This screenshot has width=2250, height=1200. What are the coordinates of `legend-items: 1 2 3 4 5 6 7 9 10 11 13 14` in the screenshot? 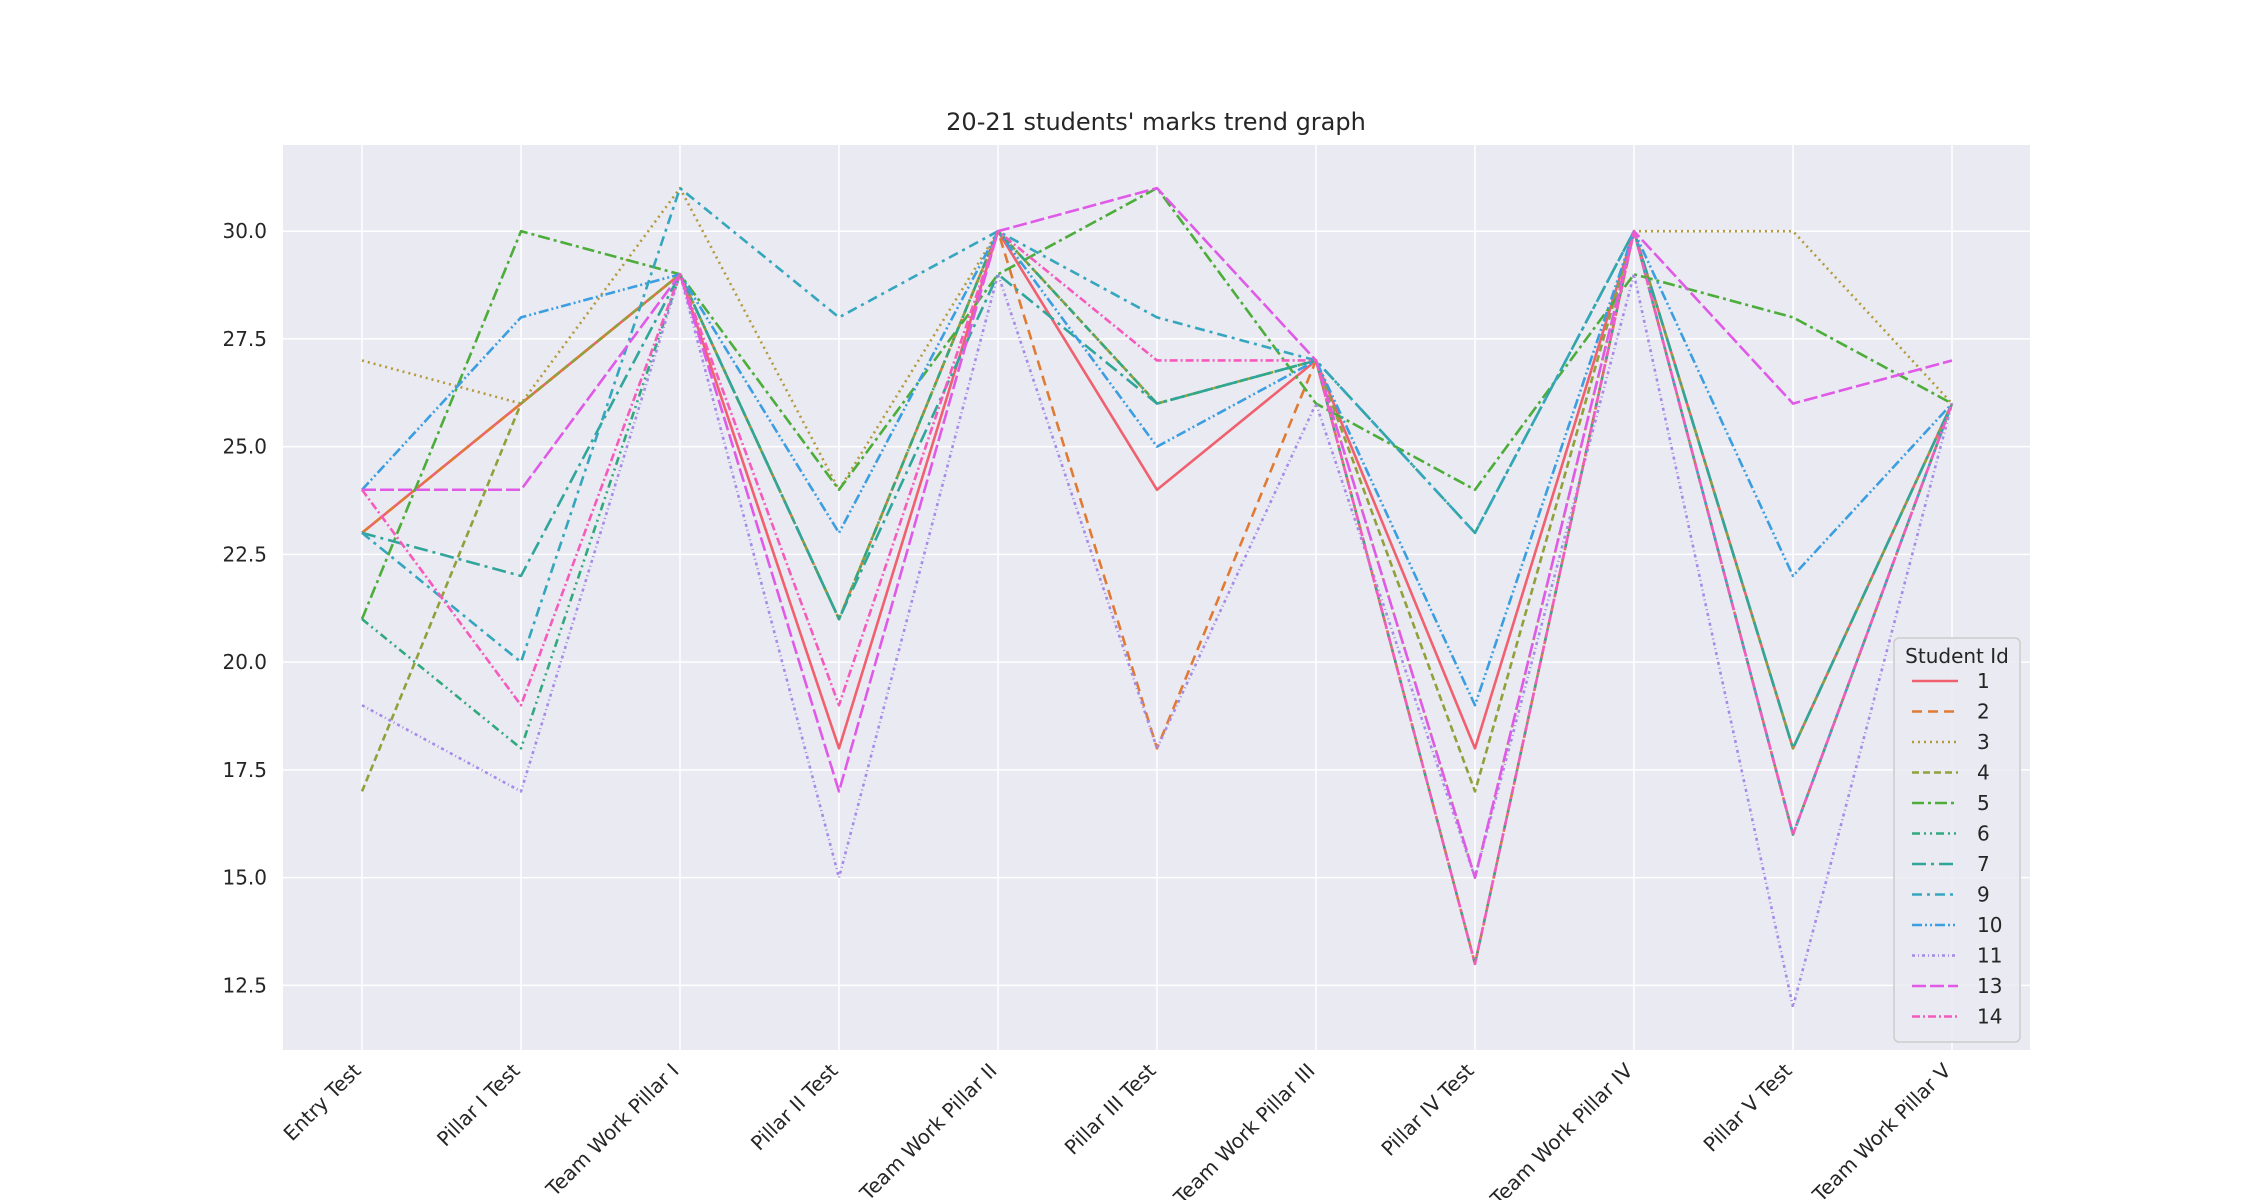 It's located at (1957, 849).